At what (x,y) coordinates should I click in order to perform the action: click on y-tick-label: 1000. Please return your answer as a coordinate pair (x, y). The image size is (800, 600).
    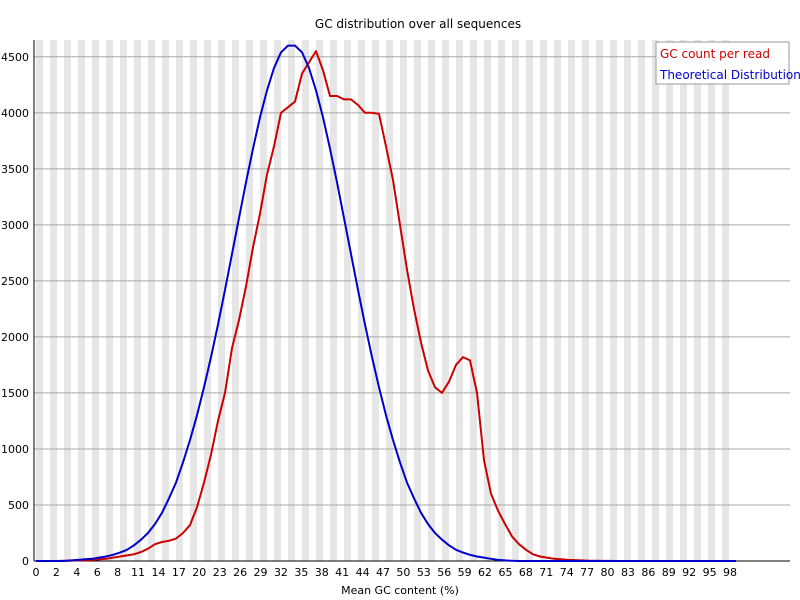
    Looking at the image, I should click on (15, 449).